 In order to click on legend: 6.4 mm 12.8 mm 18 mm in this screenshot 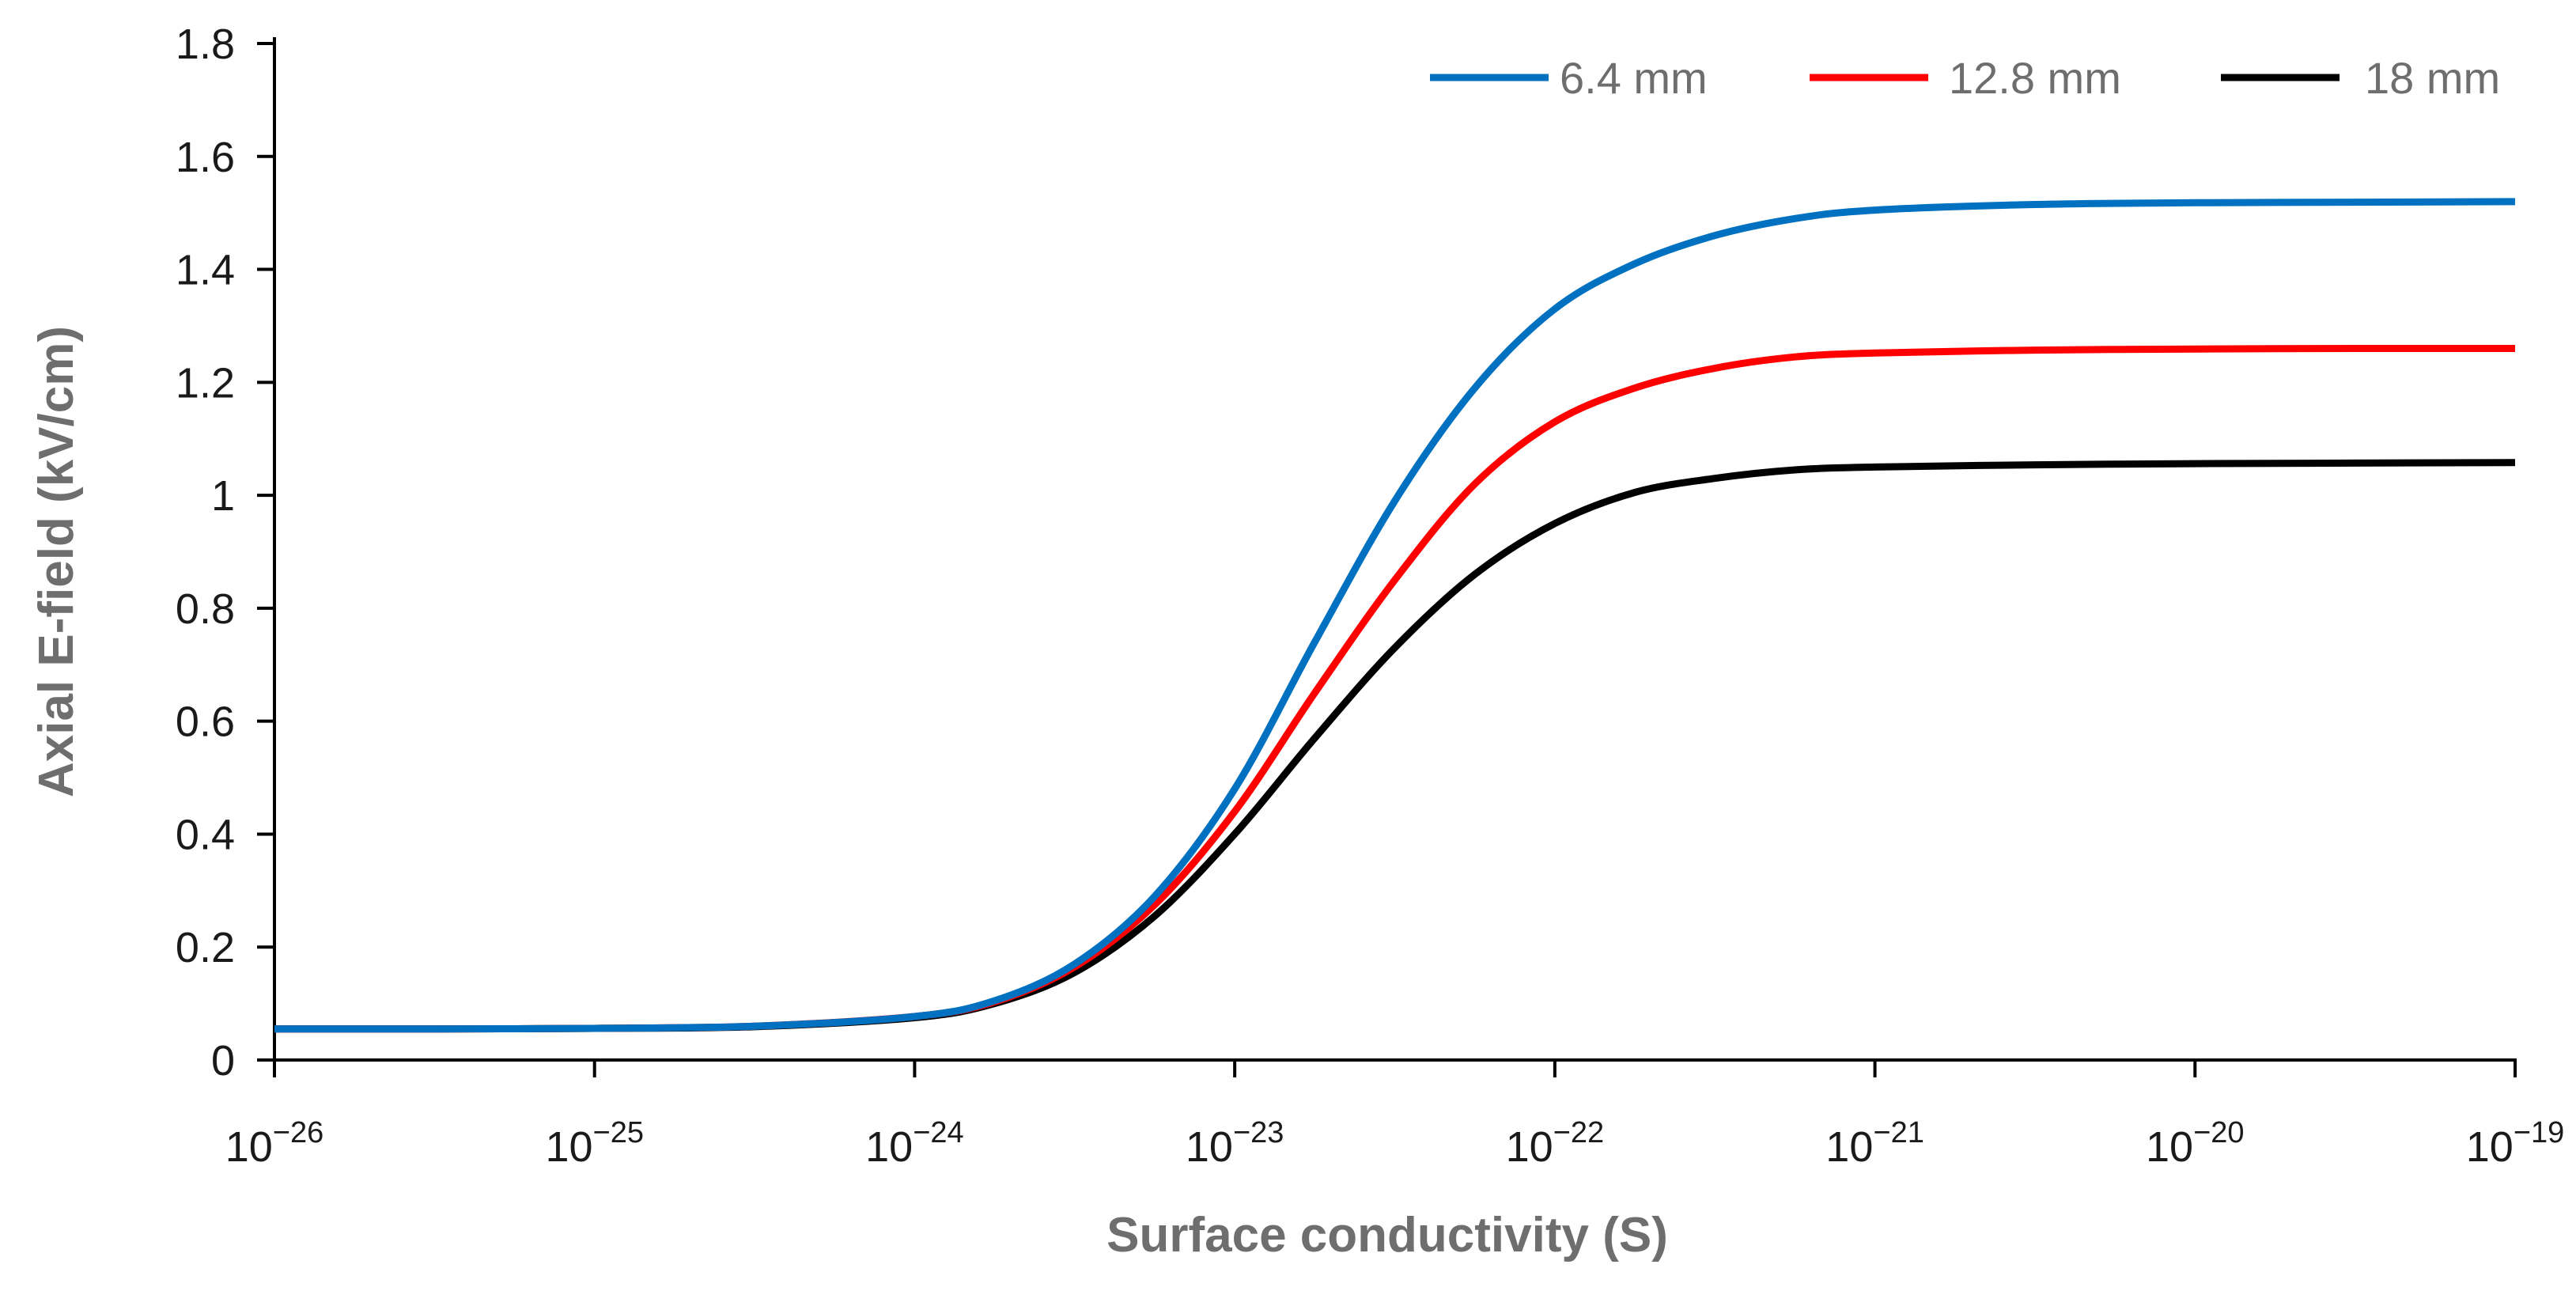, I will do `click(1965, 78)`.